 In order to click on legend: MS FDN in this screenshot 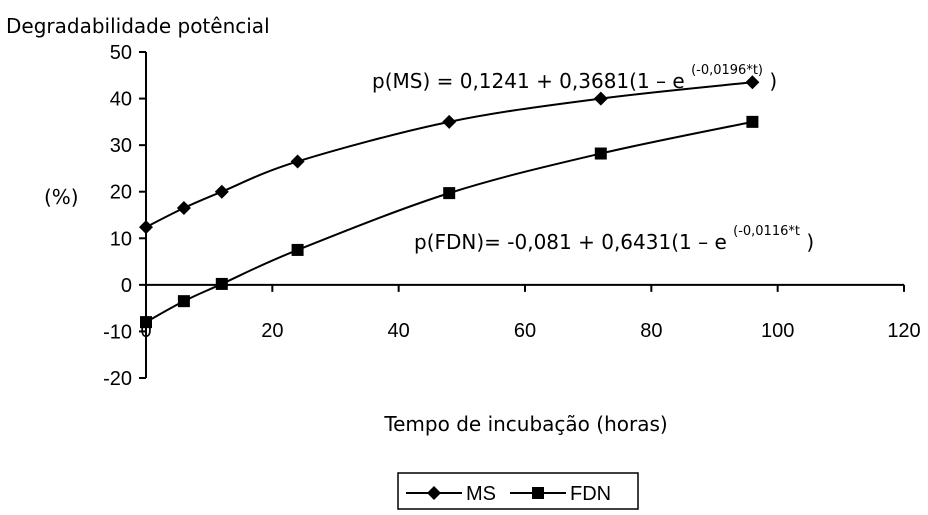, I will do `click(518, 491)`.